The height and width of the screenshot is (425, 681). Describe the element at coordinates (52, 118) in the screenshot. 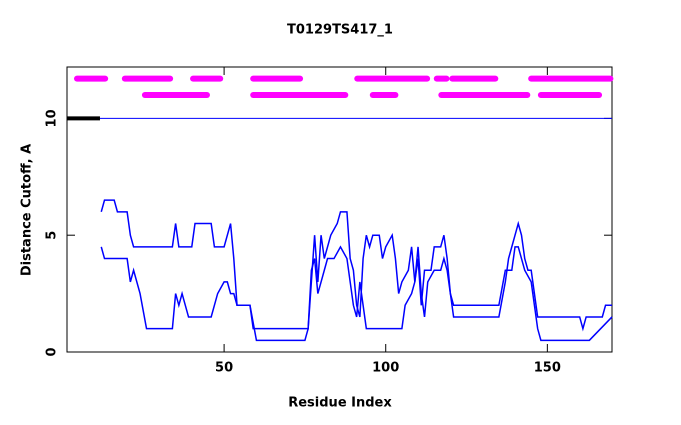

I see `y-tick-label: 10` at that location.